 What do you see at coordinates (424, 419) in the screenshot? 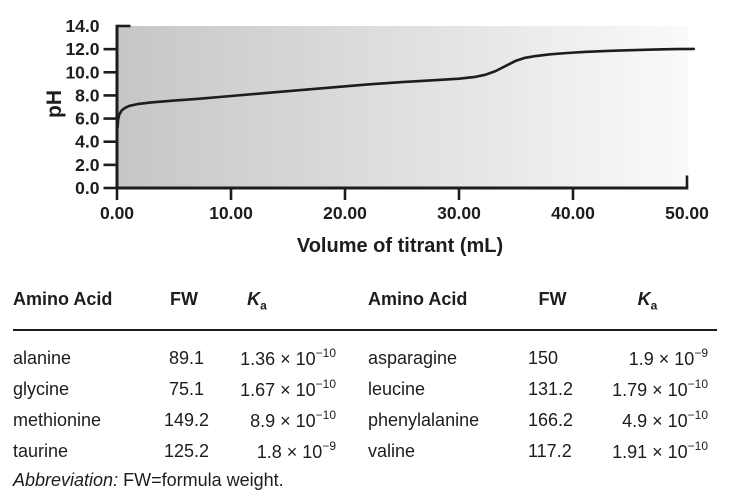
I see `amino-acid-name: phenylalanine` at bounding box center [424, 419].